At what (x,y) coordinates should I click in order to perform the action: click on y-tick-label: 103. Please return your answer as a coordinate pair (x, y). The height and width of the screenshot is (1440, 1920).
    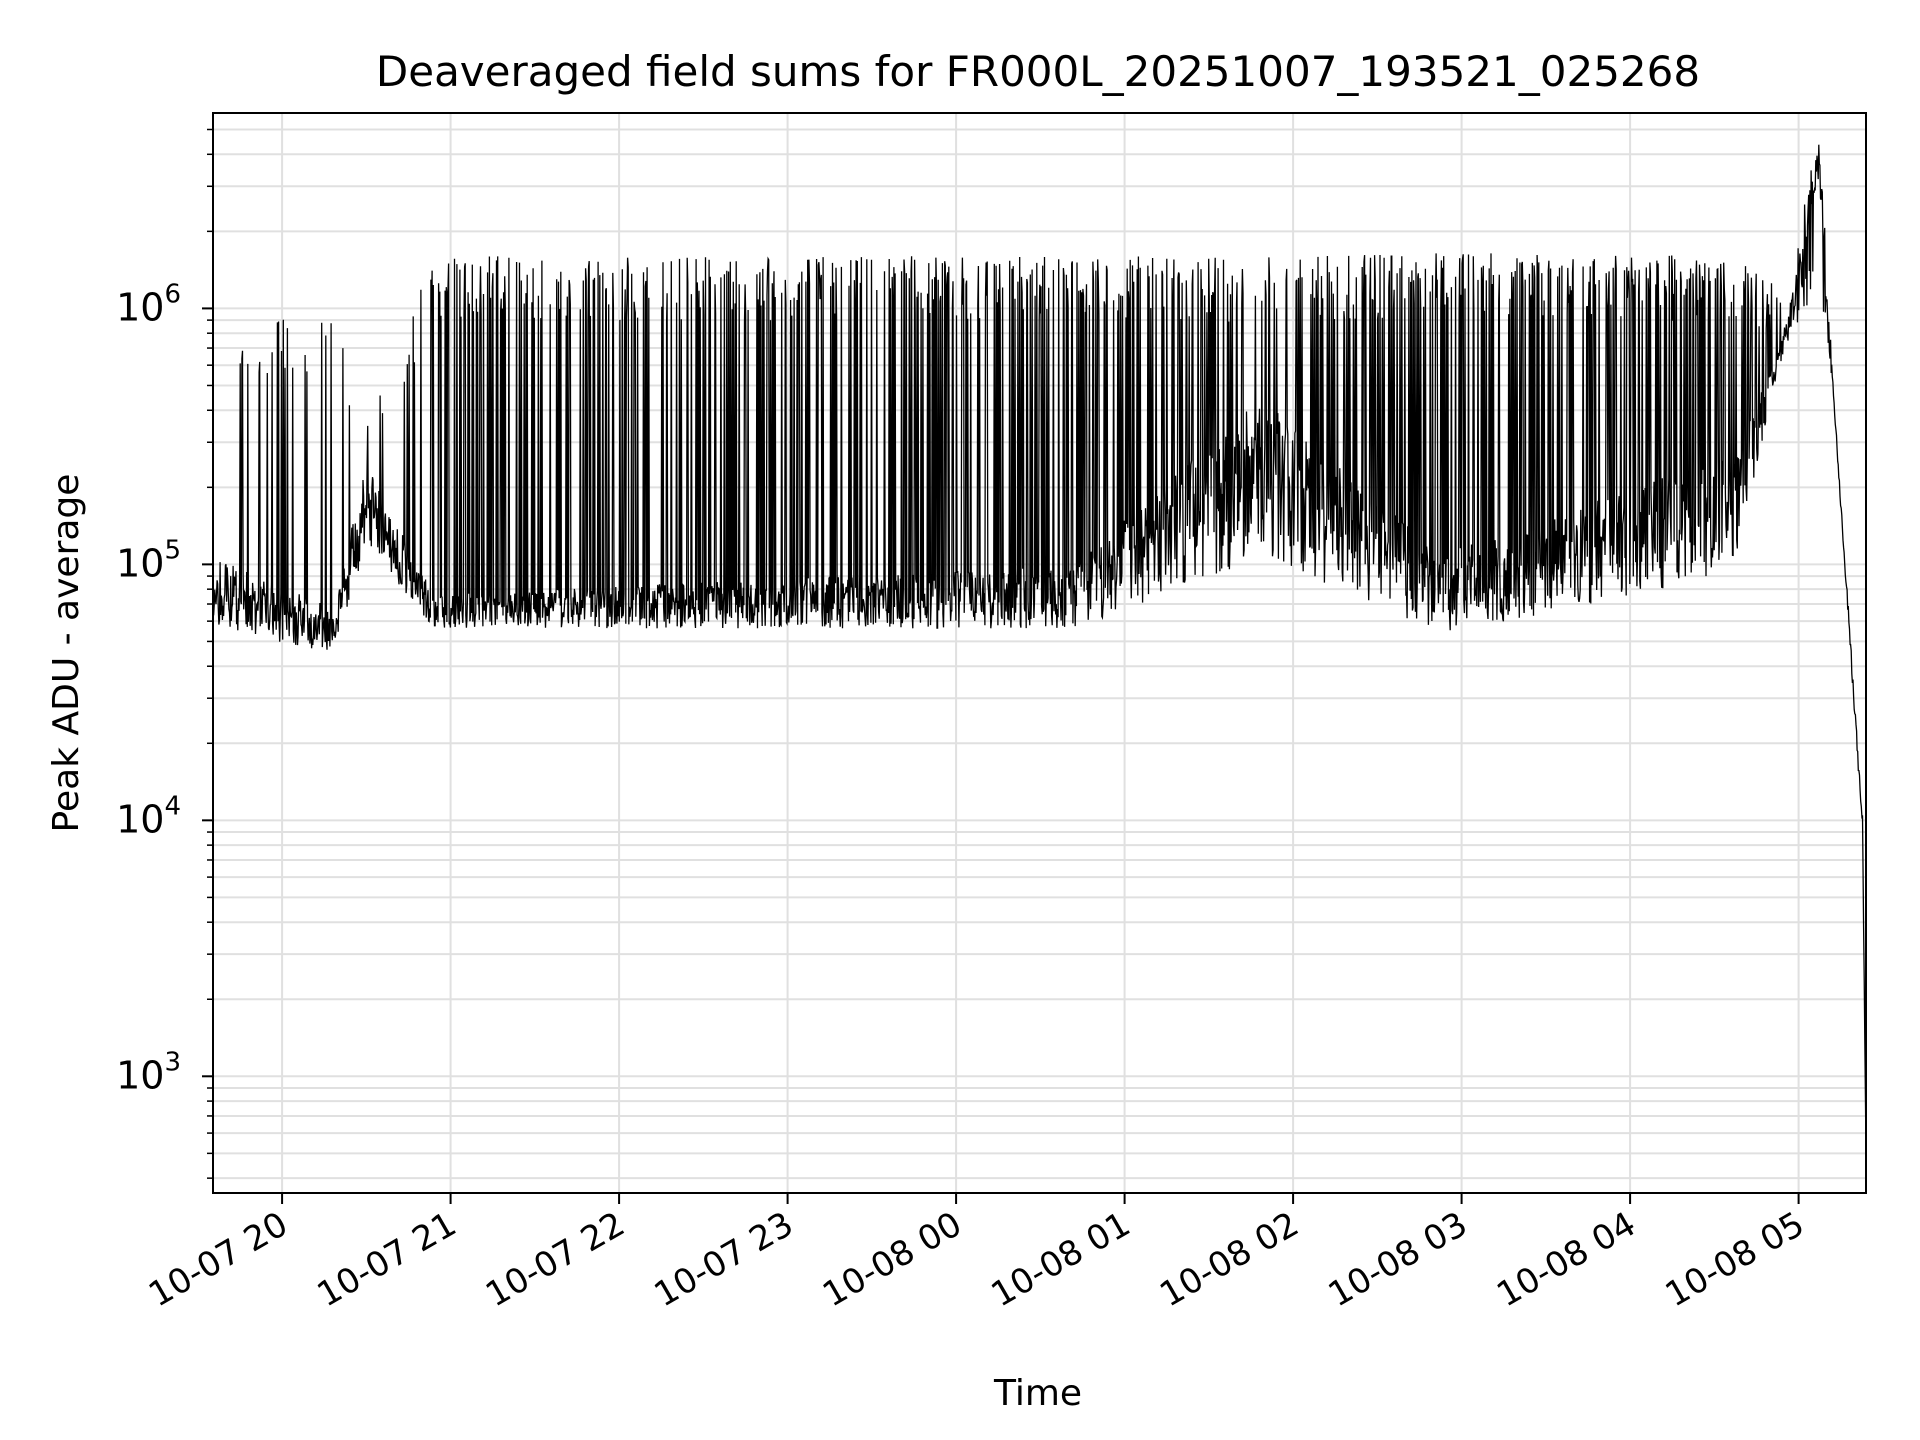
    Looking at the image, I should click on (148, 1072).